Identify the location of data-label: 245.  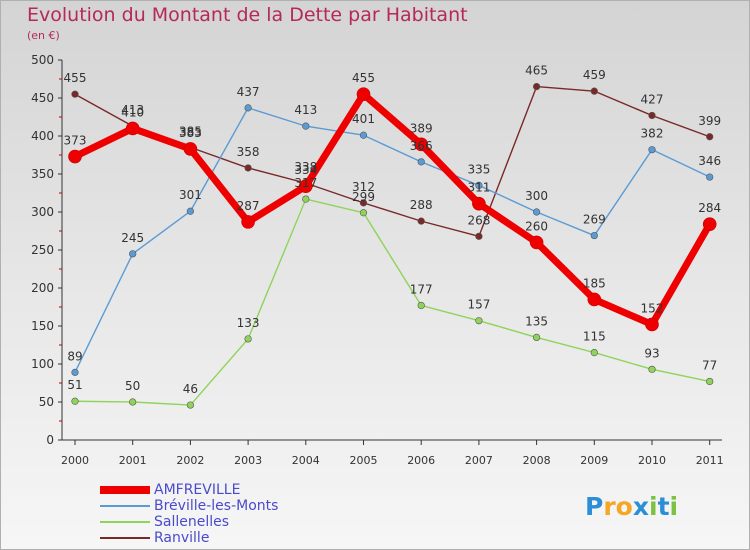
(132, 238).